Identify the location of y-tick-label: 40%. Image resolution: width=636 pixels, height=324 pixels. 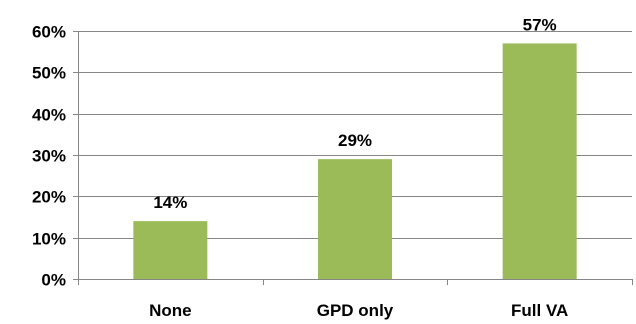
(49, 115).